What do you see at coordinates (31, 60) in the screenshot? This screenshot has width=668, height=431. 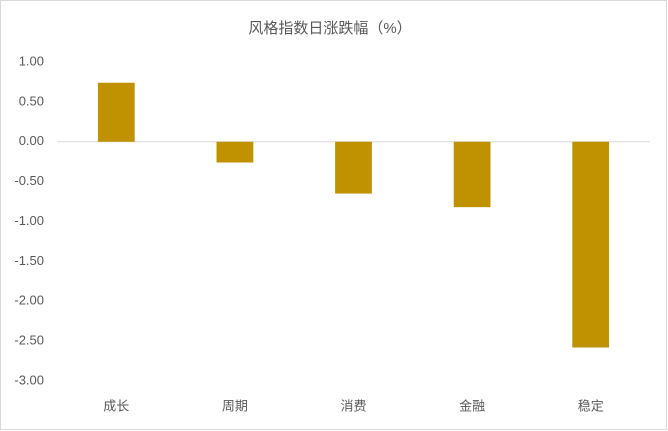 I see `y-tick-label: 1.00` at bounding box center [31, 60].